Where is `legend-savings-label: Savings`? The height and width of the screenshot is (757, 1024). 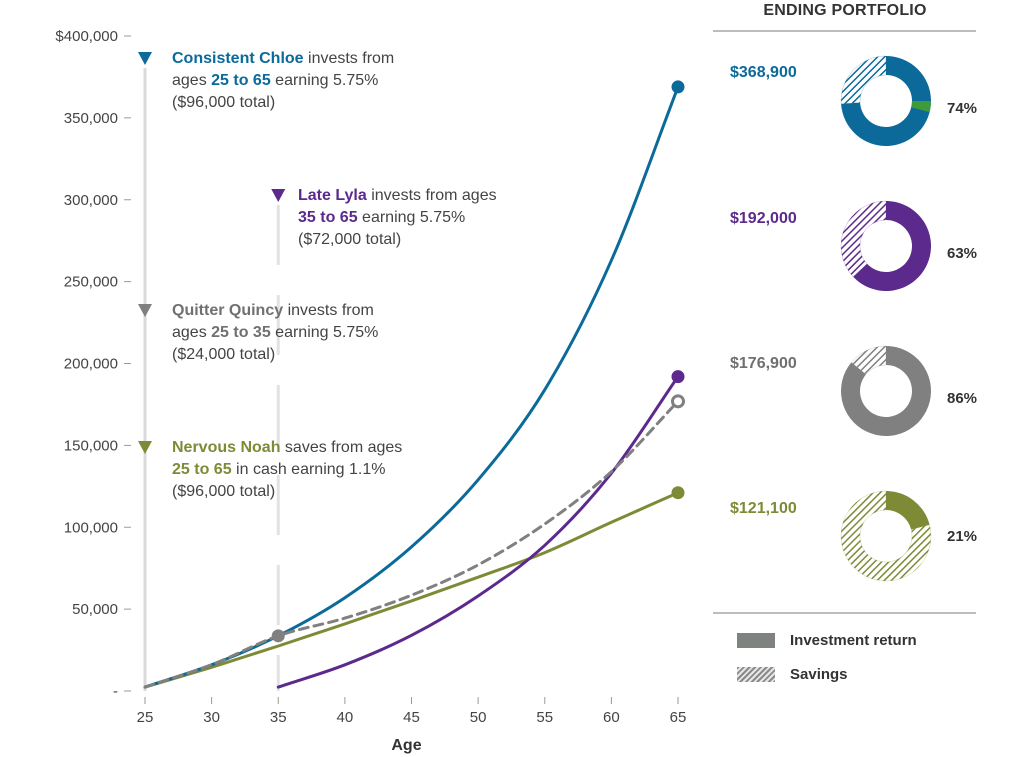 legend-savings-label: Savings is located at coordinates (819, 674).